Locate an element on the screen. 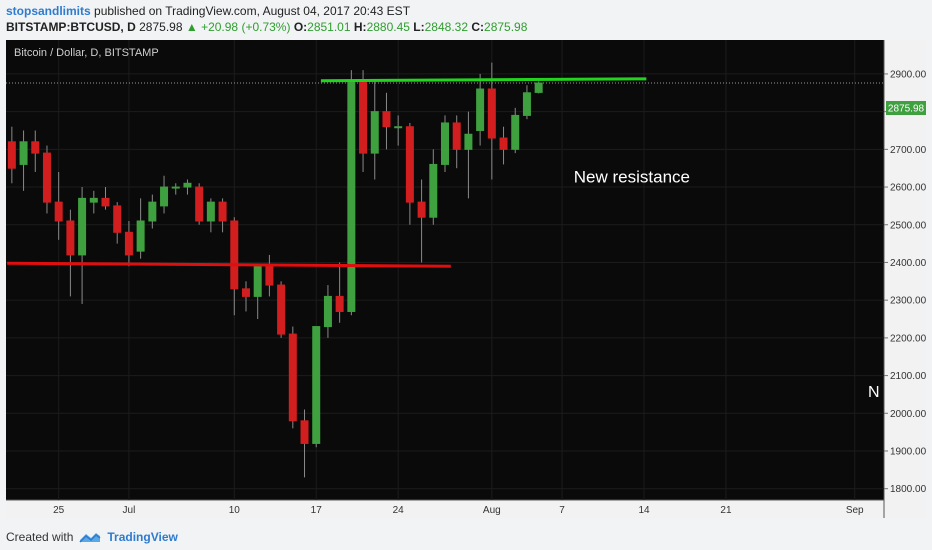 The height and width of the screenshot is (550, 932). time-axis is located at coordinates (445, 509).